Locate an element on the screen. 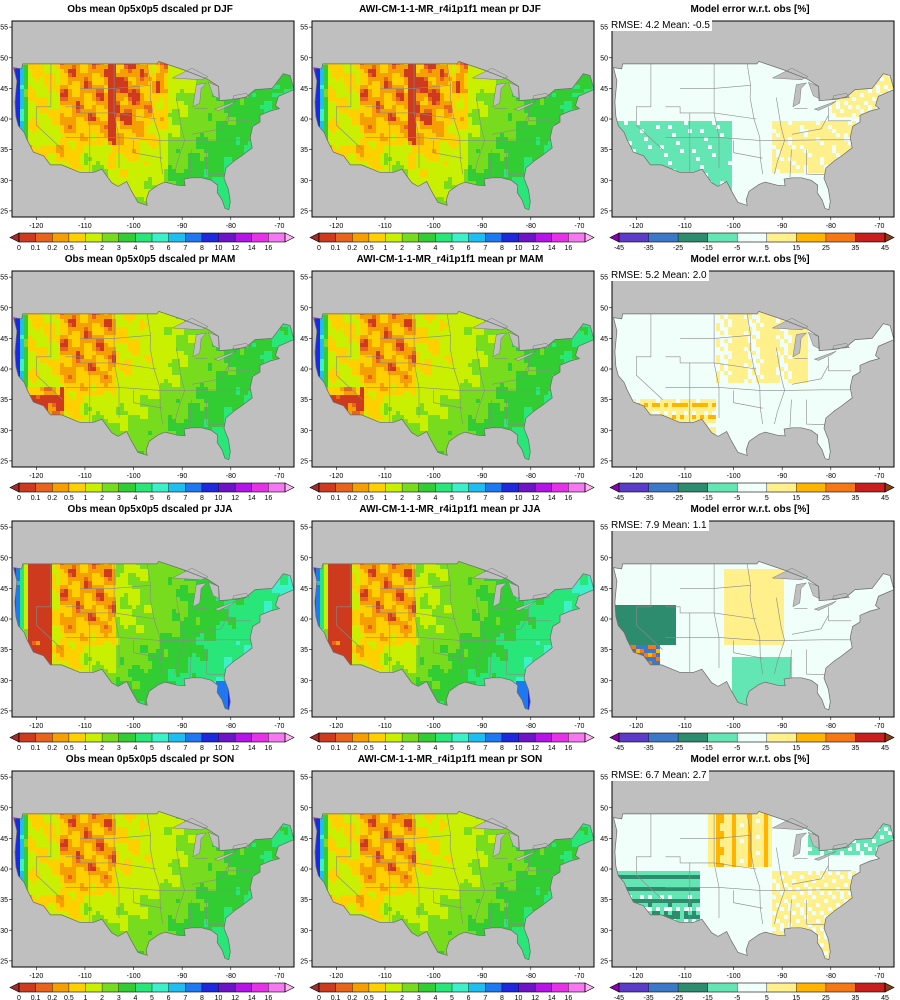 The image size is (900, 1000). lon-tick-label: -80 is located at coordinates (531, 226).